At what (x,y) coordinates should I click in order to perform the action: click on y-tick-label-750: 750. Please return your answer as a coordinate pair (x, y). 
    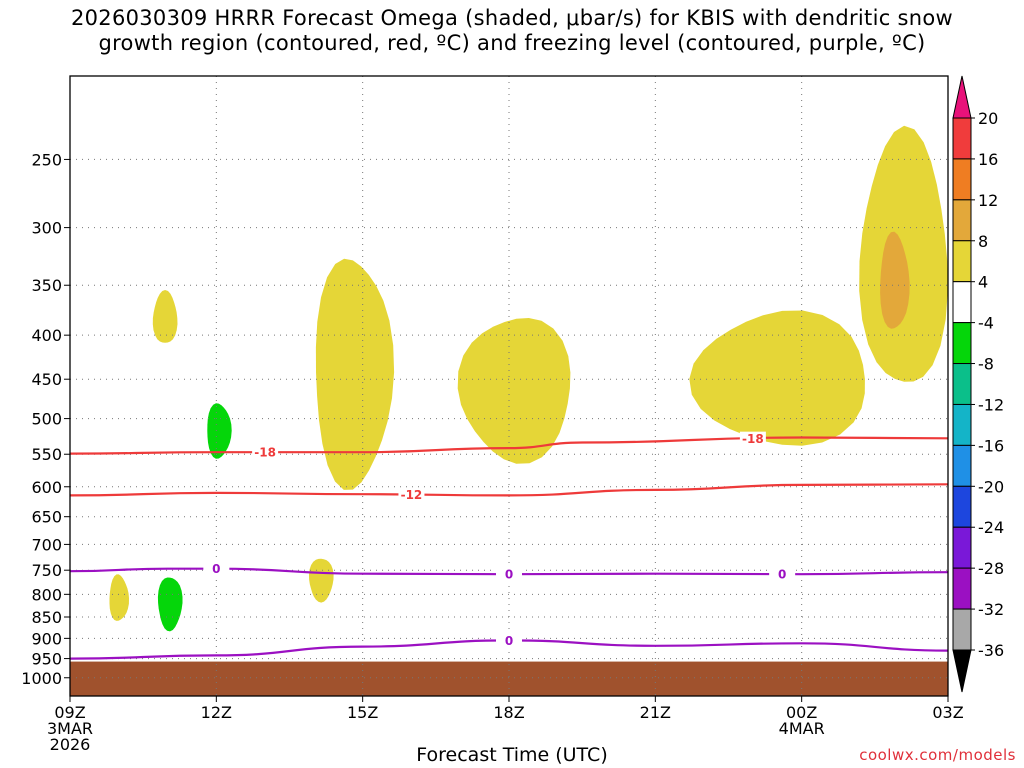
    Looking at the image, I should click on (46, 570).